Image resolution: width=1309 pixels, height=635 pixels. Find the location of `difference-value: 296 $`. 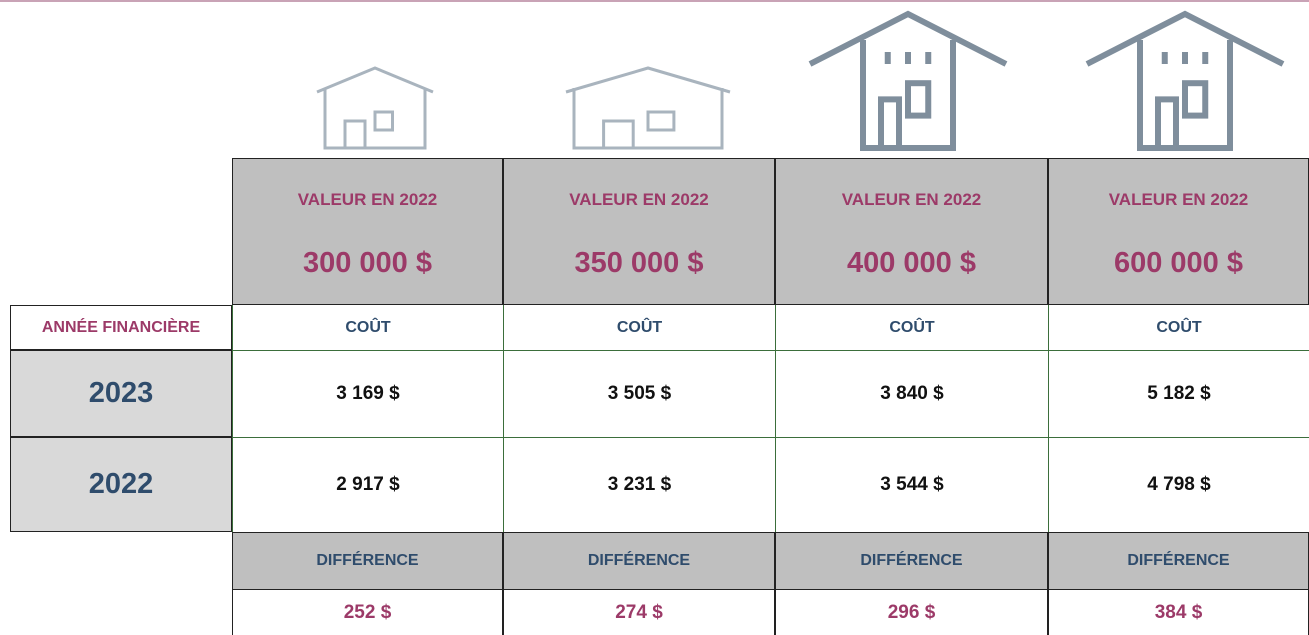

difference-value: 296 $ is located at coordinates (911, 612).